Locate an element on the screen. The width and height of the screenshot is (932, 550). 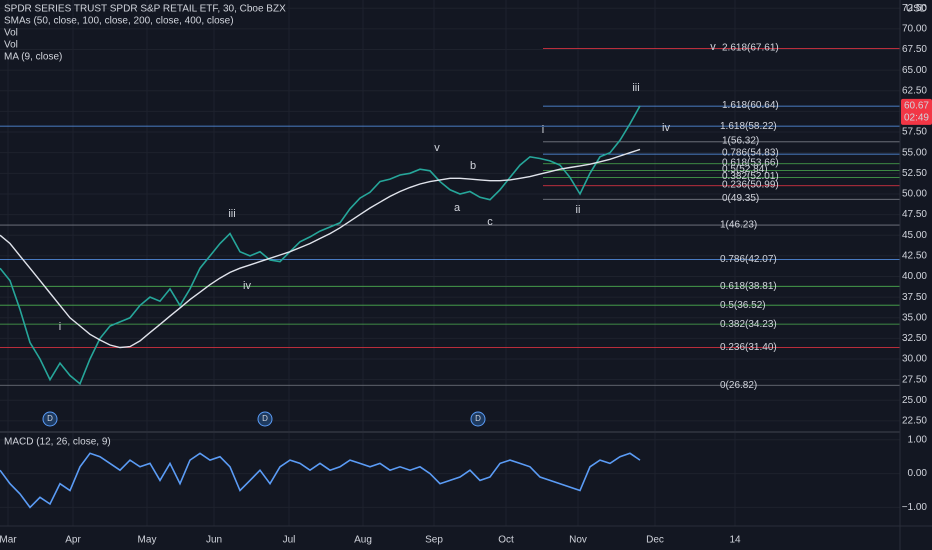
y-tick-label: 32.50 is located at coordinates (914, 338).